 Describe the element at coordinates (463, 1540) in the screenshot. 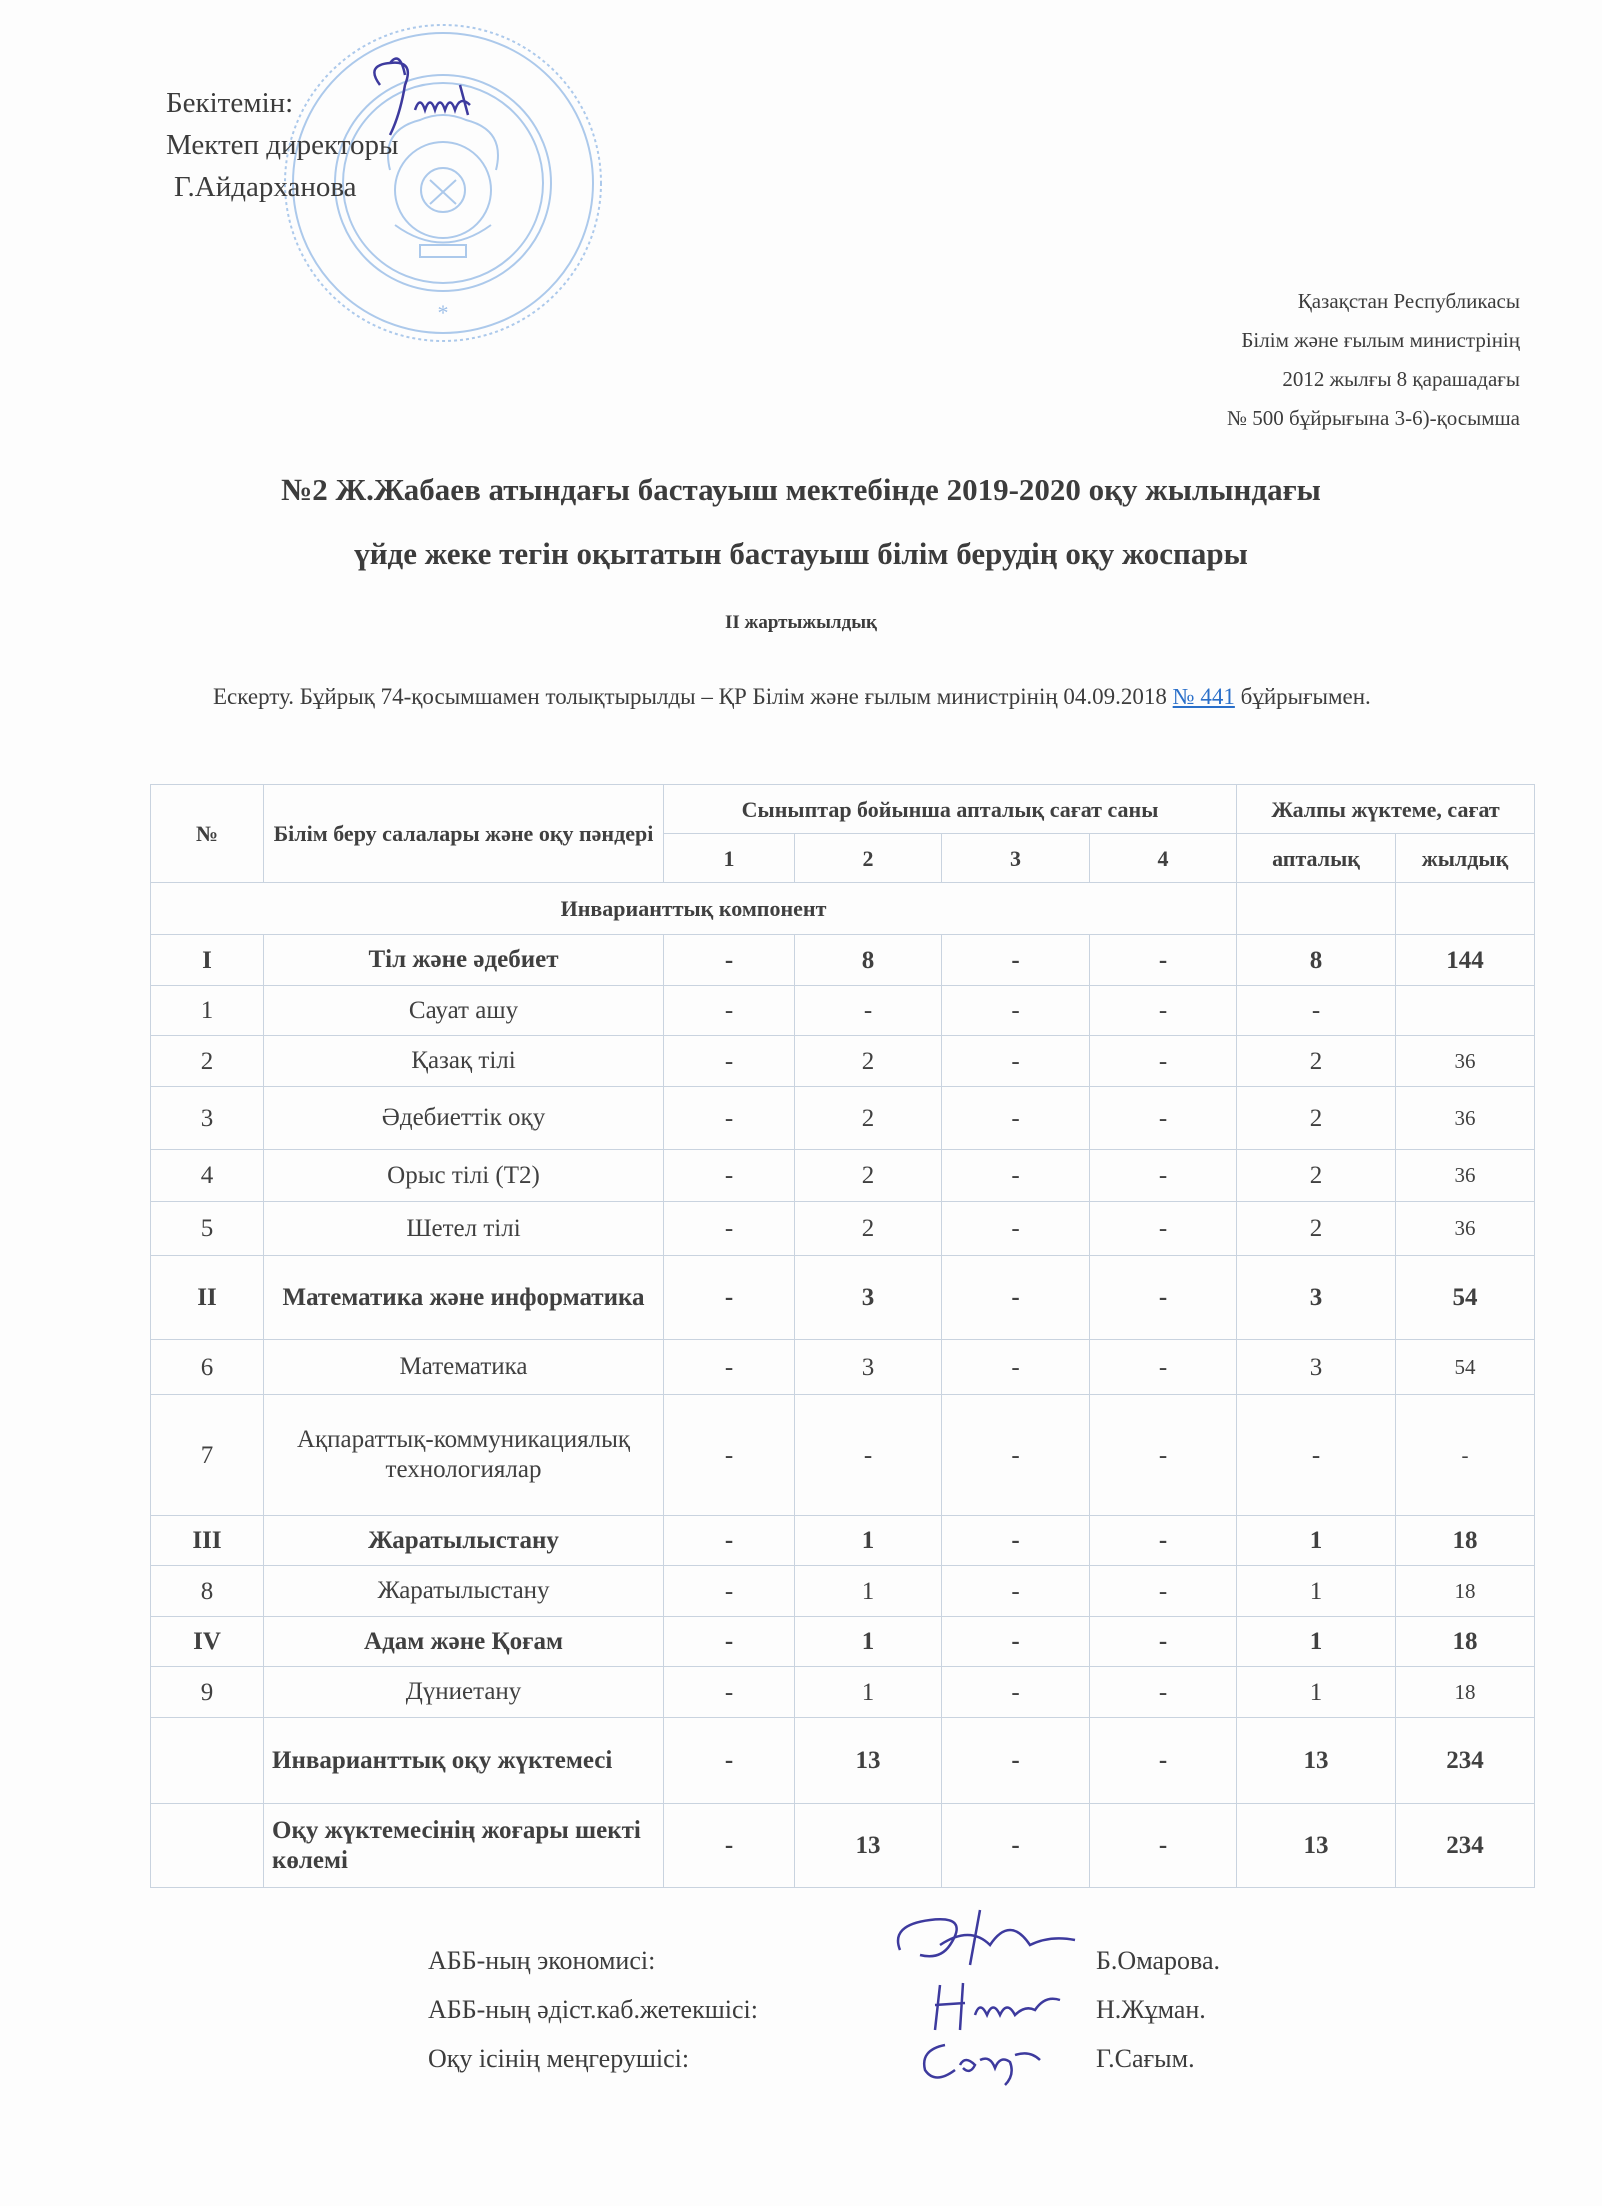

I see `subject-name: Жаратылыстану` at that location.